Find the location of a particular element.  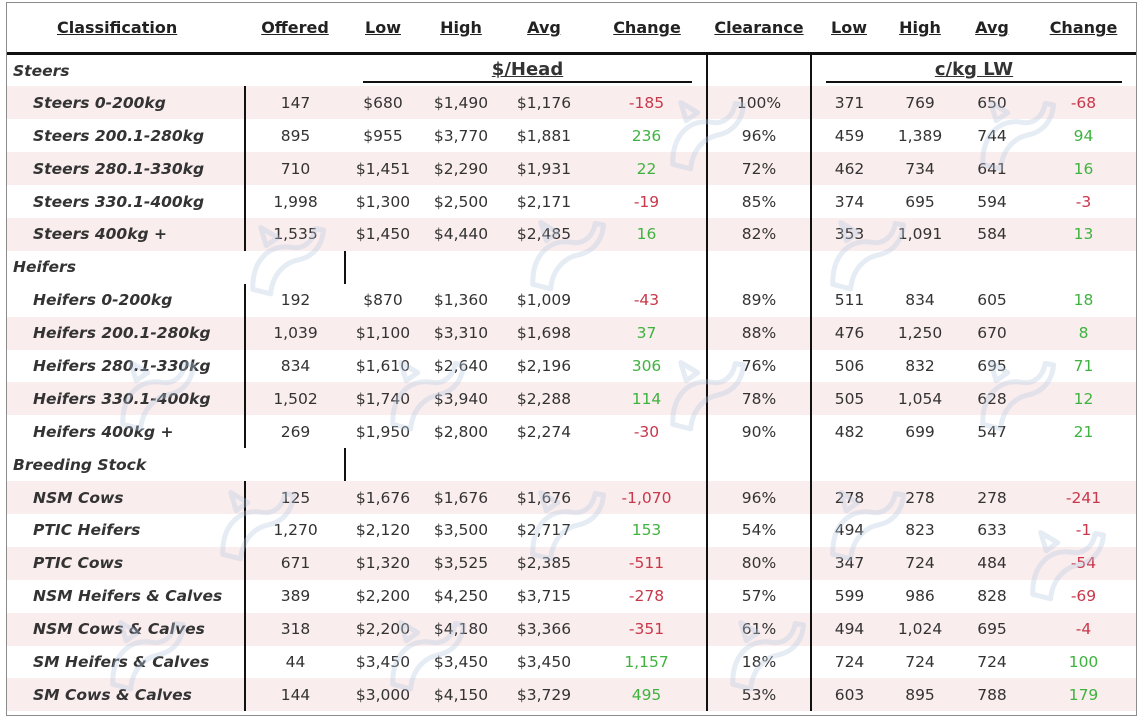

cell-change2: 179 is located at coordinates (1083, 695).